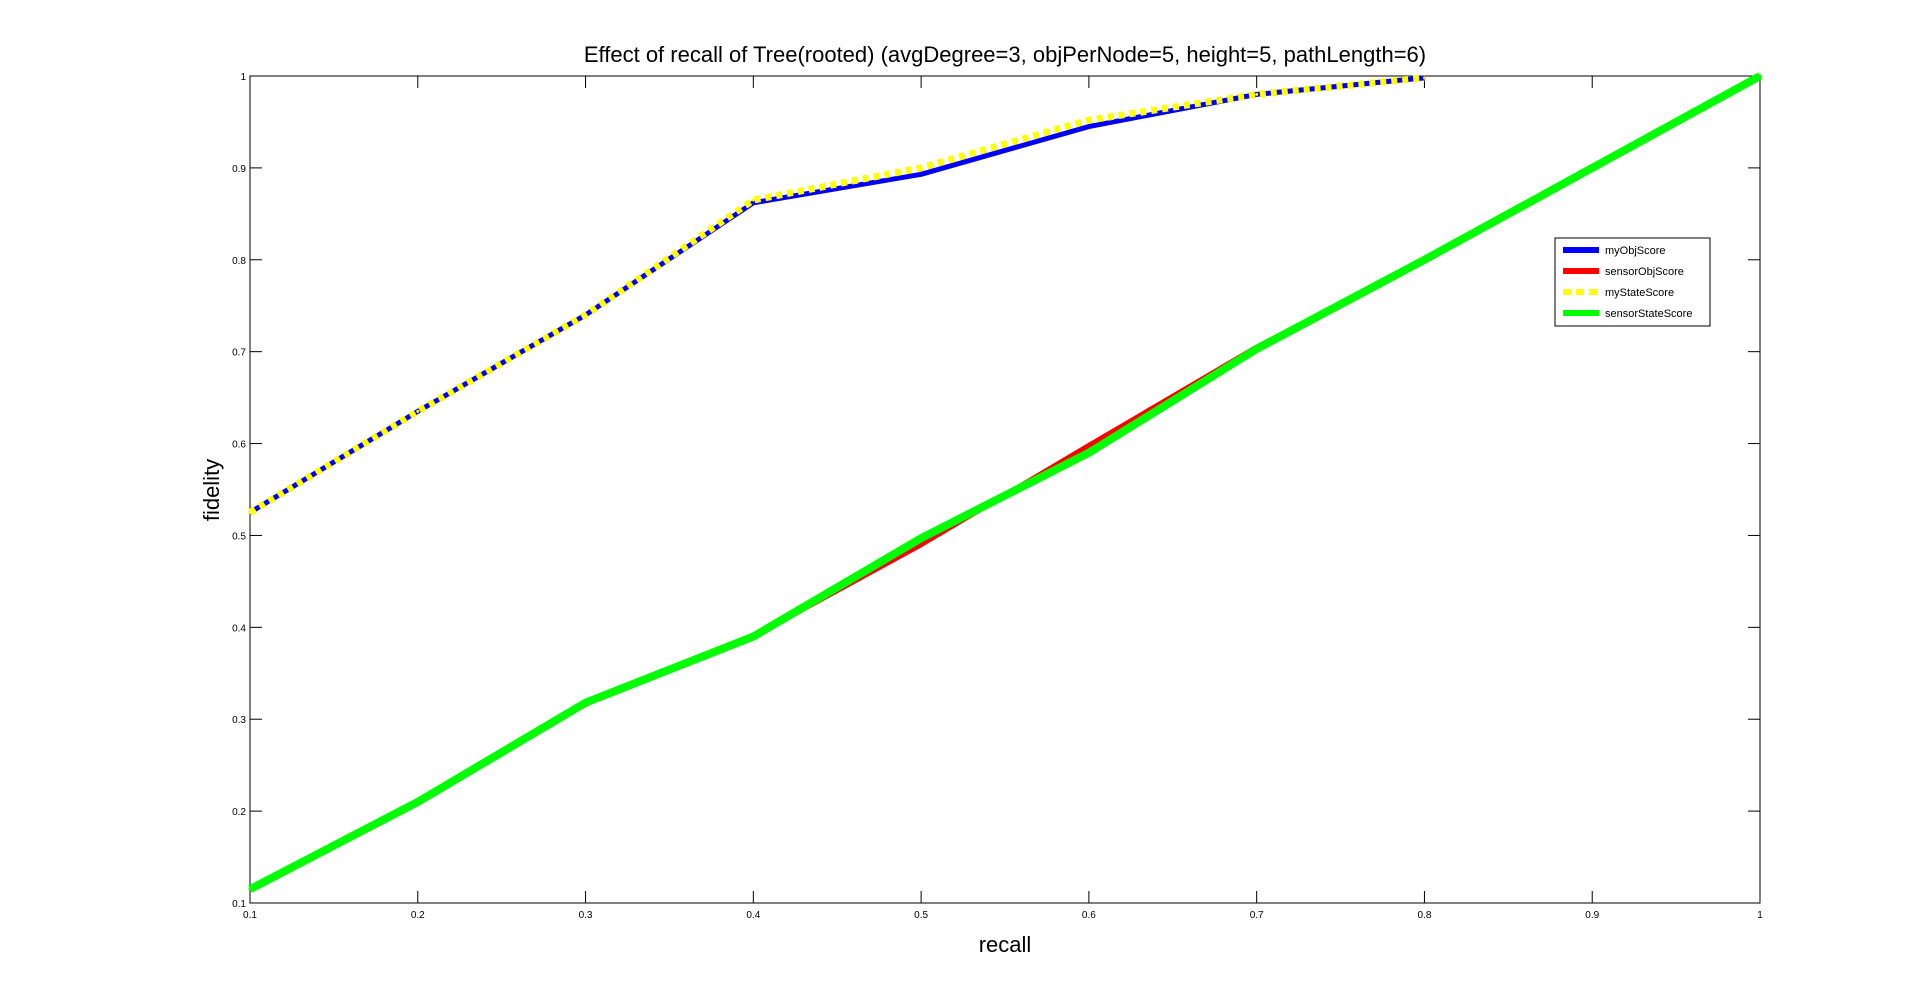 This screenshot has height=1001, width=1920. I want to click on y-tick-label: 1, so click(243, 77).